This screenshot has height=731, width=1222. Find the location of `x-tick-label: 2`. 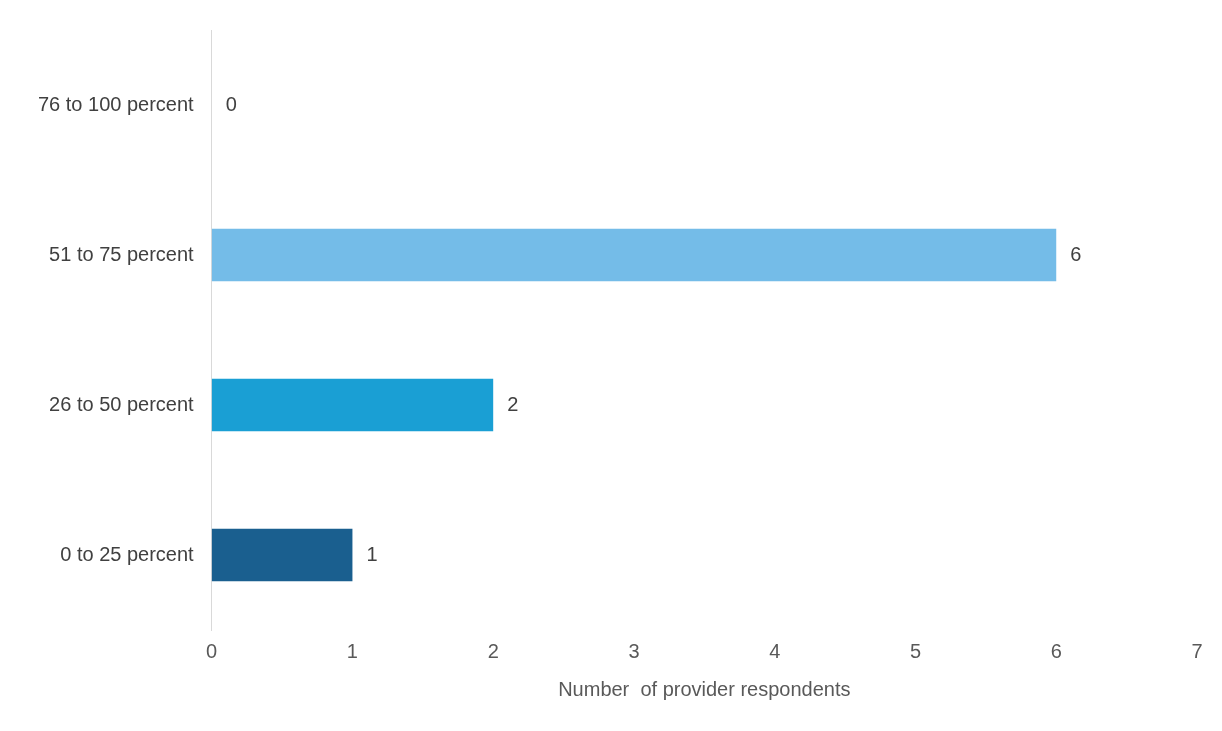

x-tick-label: 2 is located at coordinates (493, 650).